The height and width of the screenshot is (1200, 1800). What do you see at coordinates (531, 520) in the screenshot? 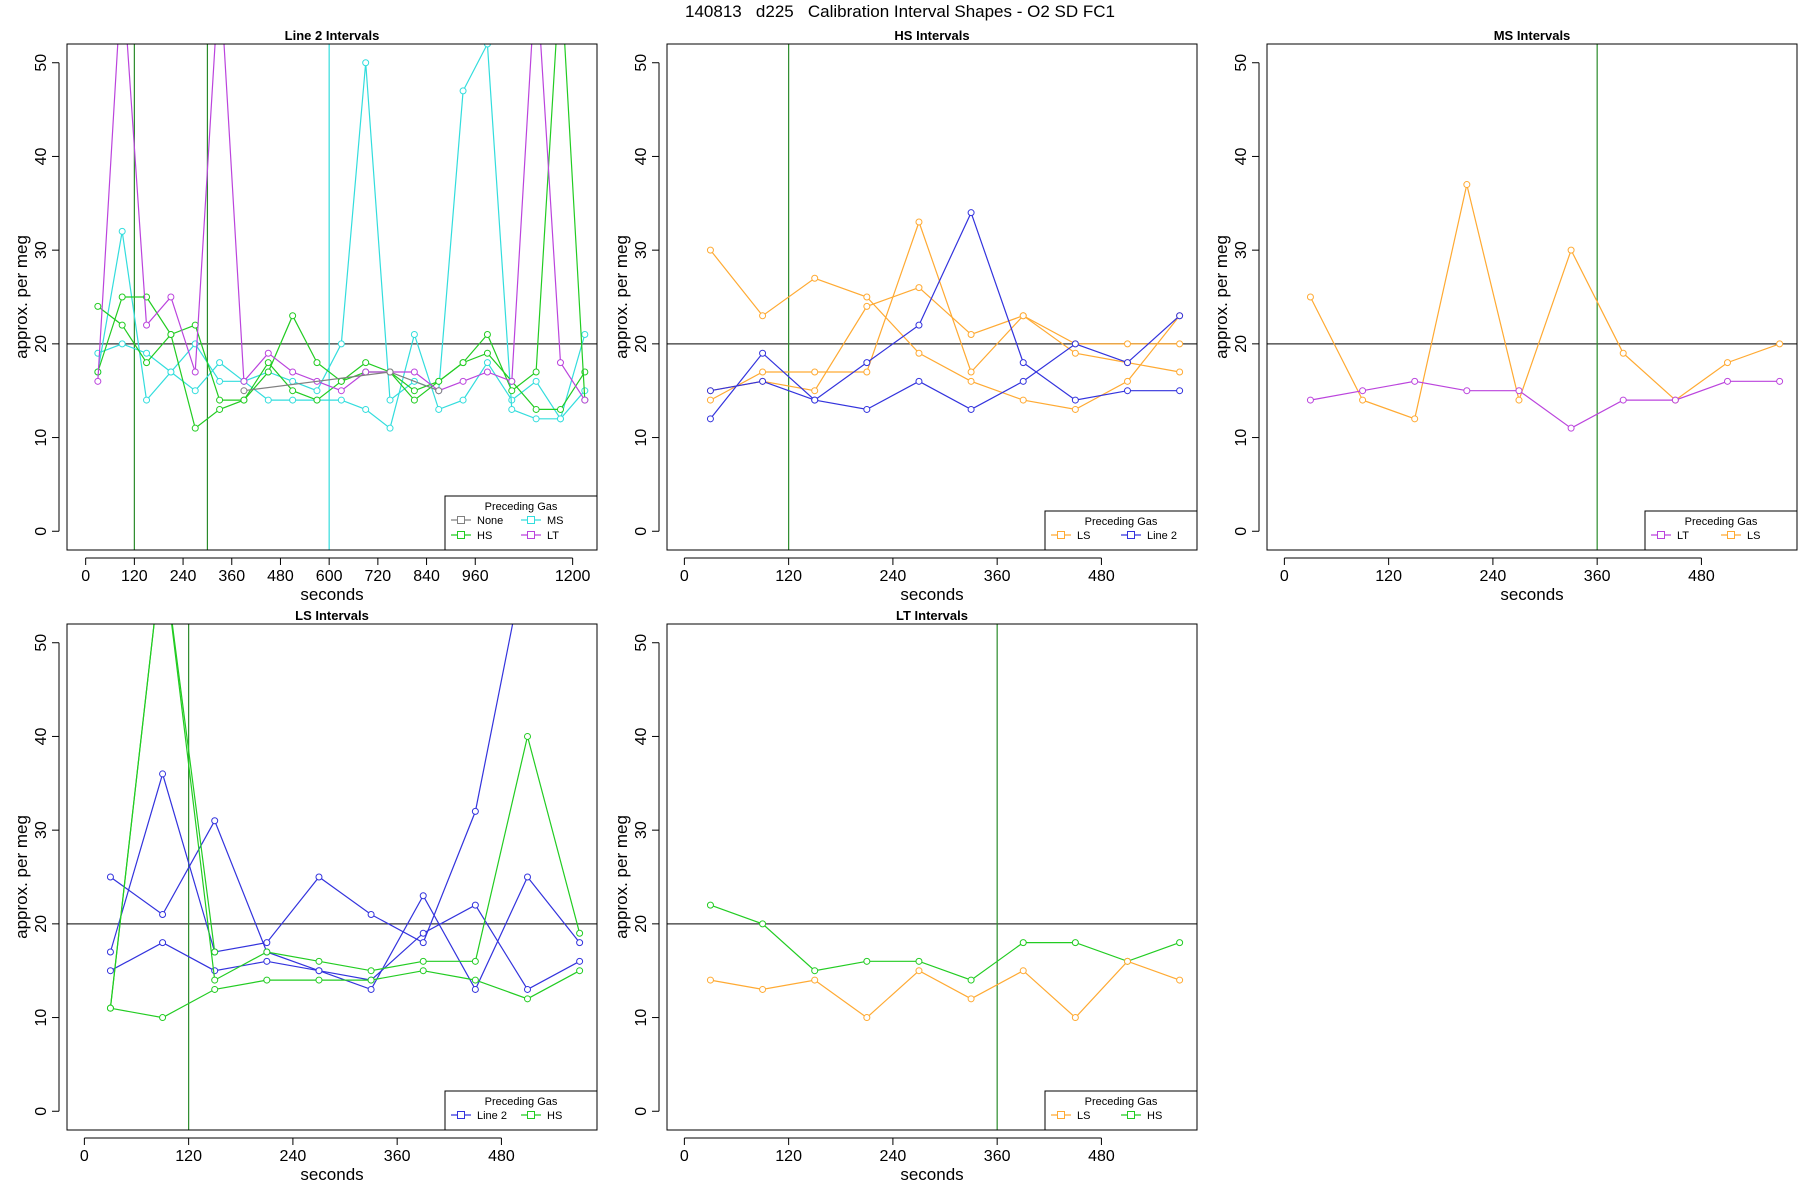
I see `legend-swatch-marker-ms` at bounding box center [531, 520].